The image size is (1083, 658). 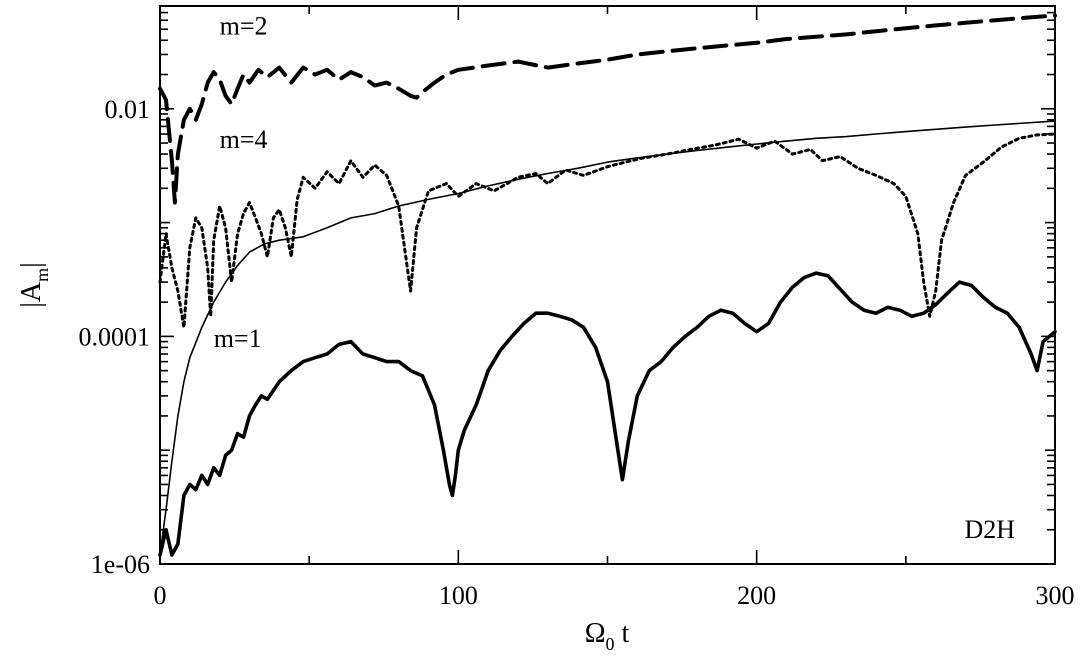 What do you see at coordinates (238, 338) in the screenshot?
I see `series-label-m1: m=1` at bounding box center [238, 338].